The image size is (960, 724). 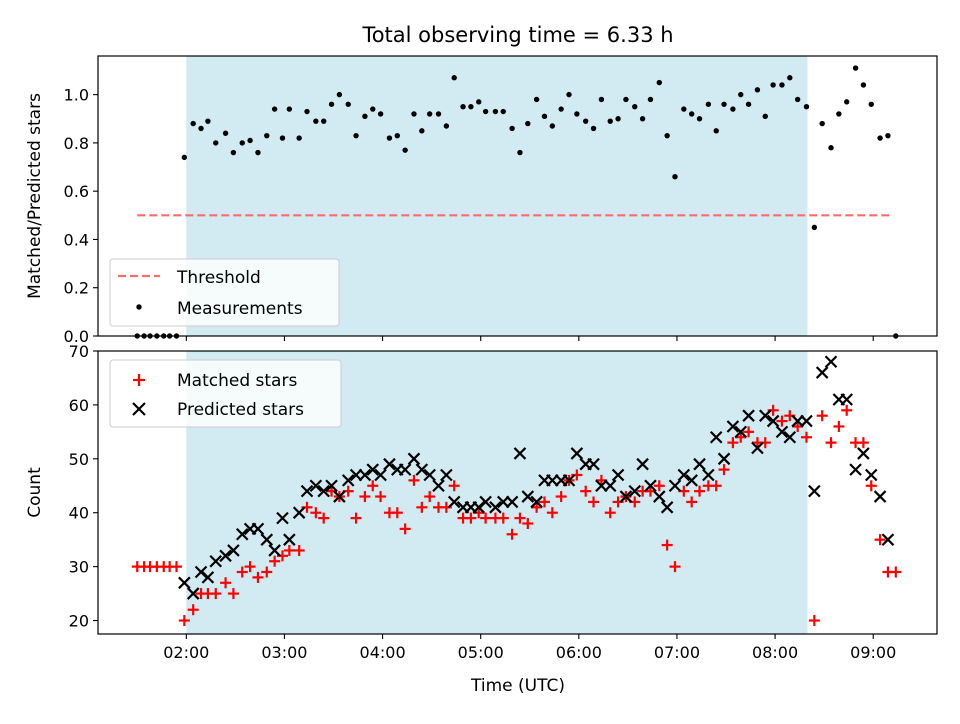 I want to click on y-tick-label: 50, so click(x=79, y=459).